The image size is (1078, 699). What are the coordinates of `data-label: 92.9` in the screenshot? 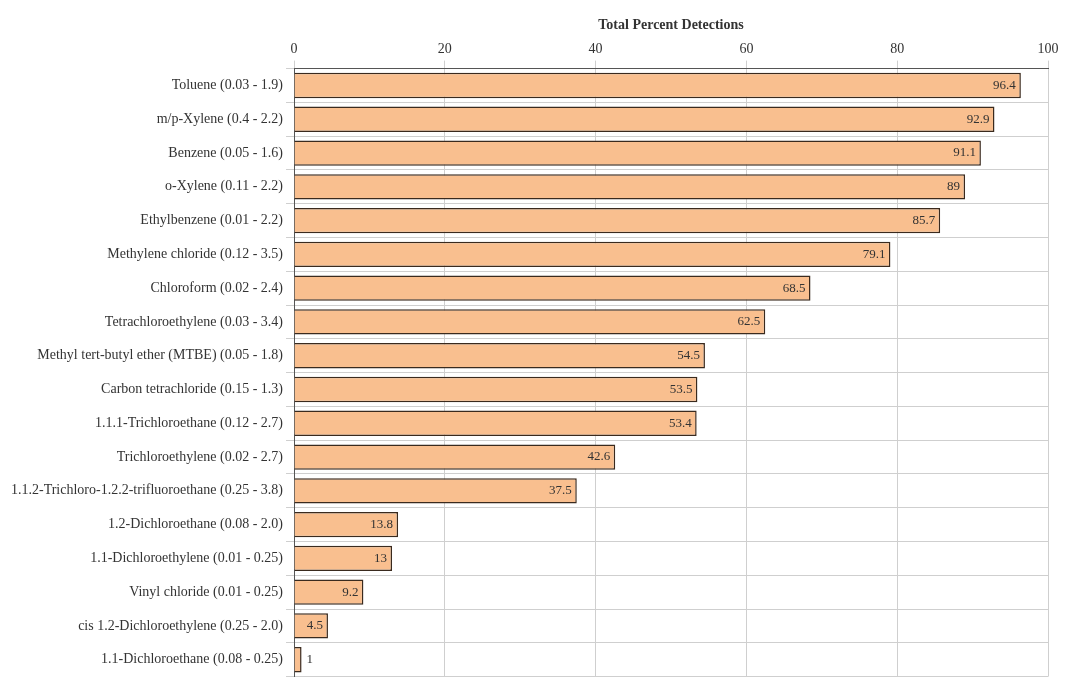 It's located at (978, 118).